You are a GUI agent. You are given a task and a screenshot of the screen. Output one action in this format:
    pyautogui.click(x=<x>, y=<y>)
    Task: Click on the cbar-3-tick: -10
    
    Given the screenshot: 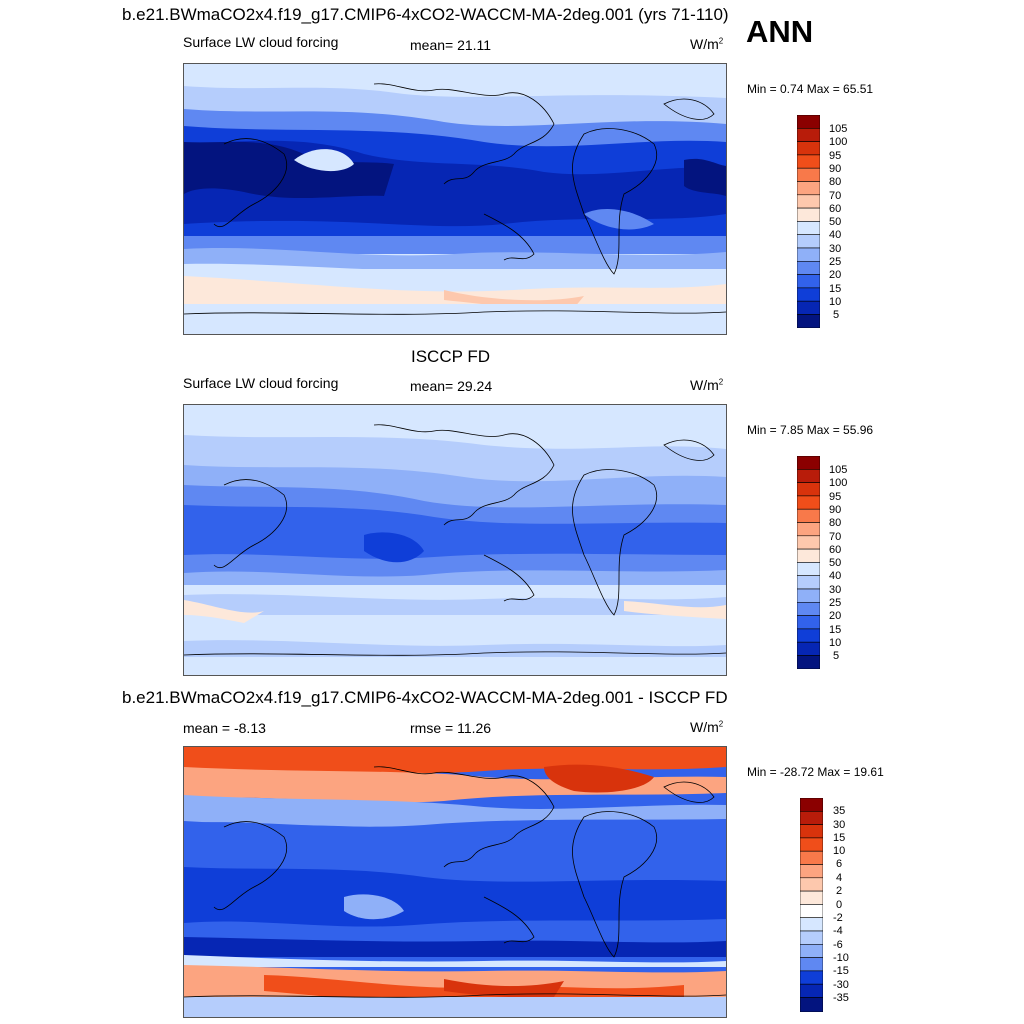 What is the action you would take?
    pyautogui.click(x=841, y=958)
    